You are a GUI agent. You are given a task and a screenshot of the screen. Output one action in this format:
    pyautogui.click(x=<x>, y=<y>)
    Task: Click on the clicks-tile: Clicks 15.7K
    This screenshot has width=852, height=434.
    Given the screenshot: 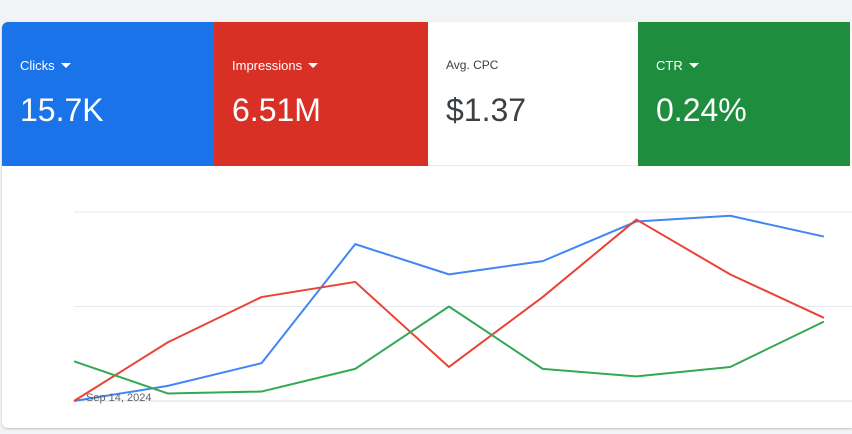 What is the action you would take?
    pyautogui.click(x=108, y=94)
    